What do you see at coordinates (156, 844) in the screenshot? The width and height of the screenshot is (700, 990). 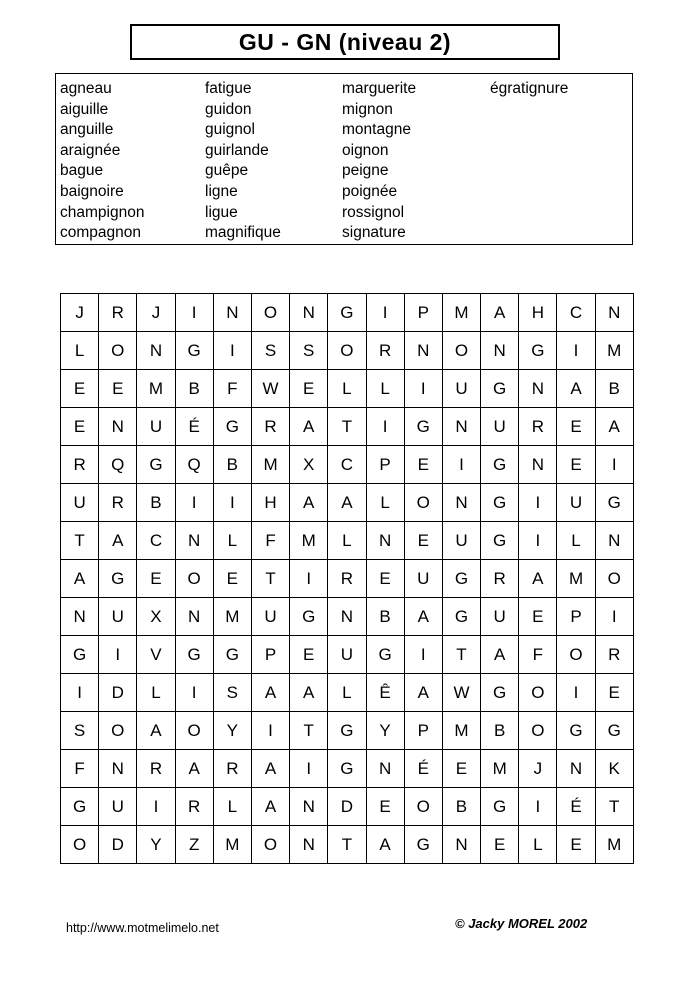 I see `letter-cell: Y` at bounding box center [156, 844].